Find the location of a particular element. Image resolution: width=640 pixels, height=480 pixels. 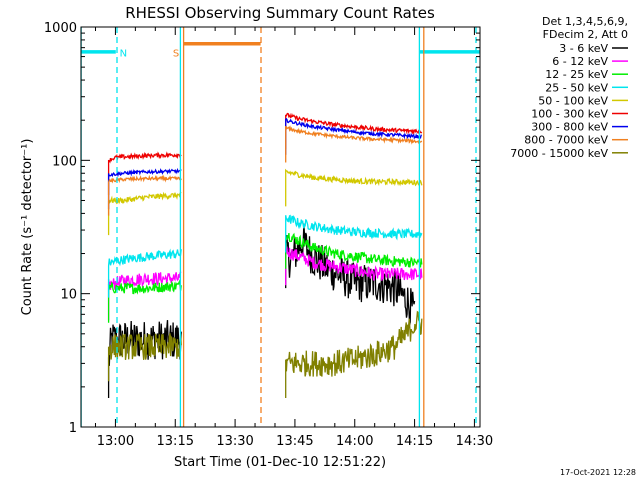

legend-entry-label-0: 3 - 6 keV is located at coordinates (583, 48).